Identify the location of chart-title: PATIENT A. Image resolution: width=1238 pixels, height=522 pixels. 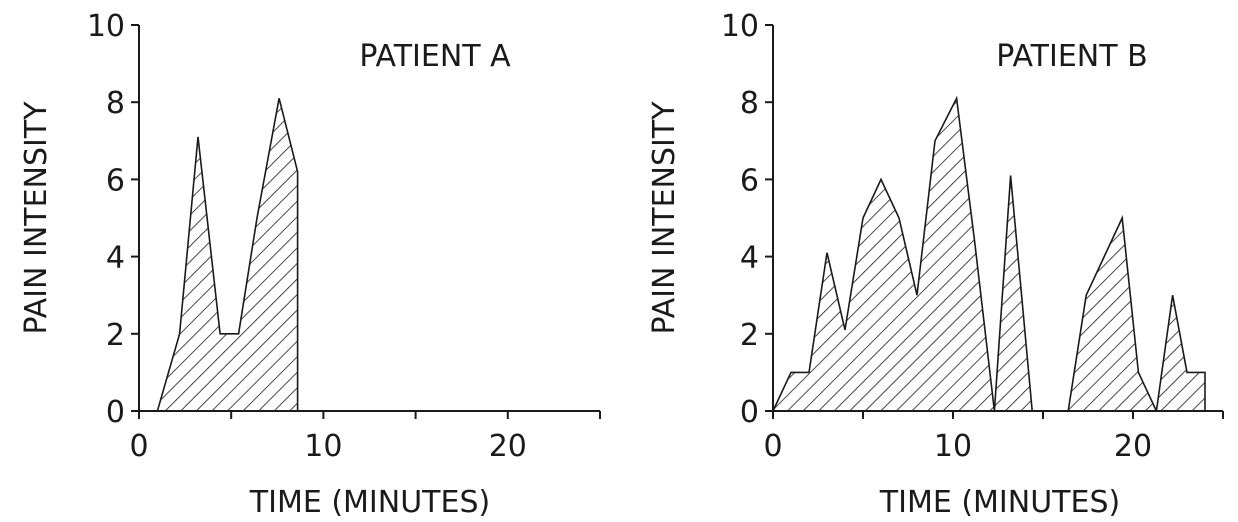
(435, 56).